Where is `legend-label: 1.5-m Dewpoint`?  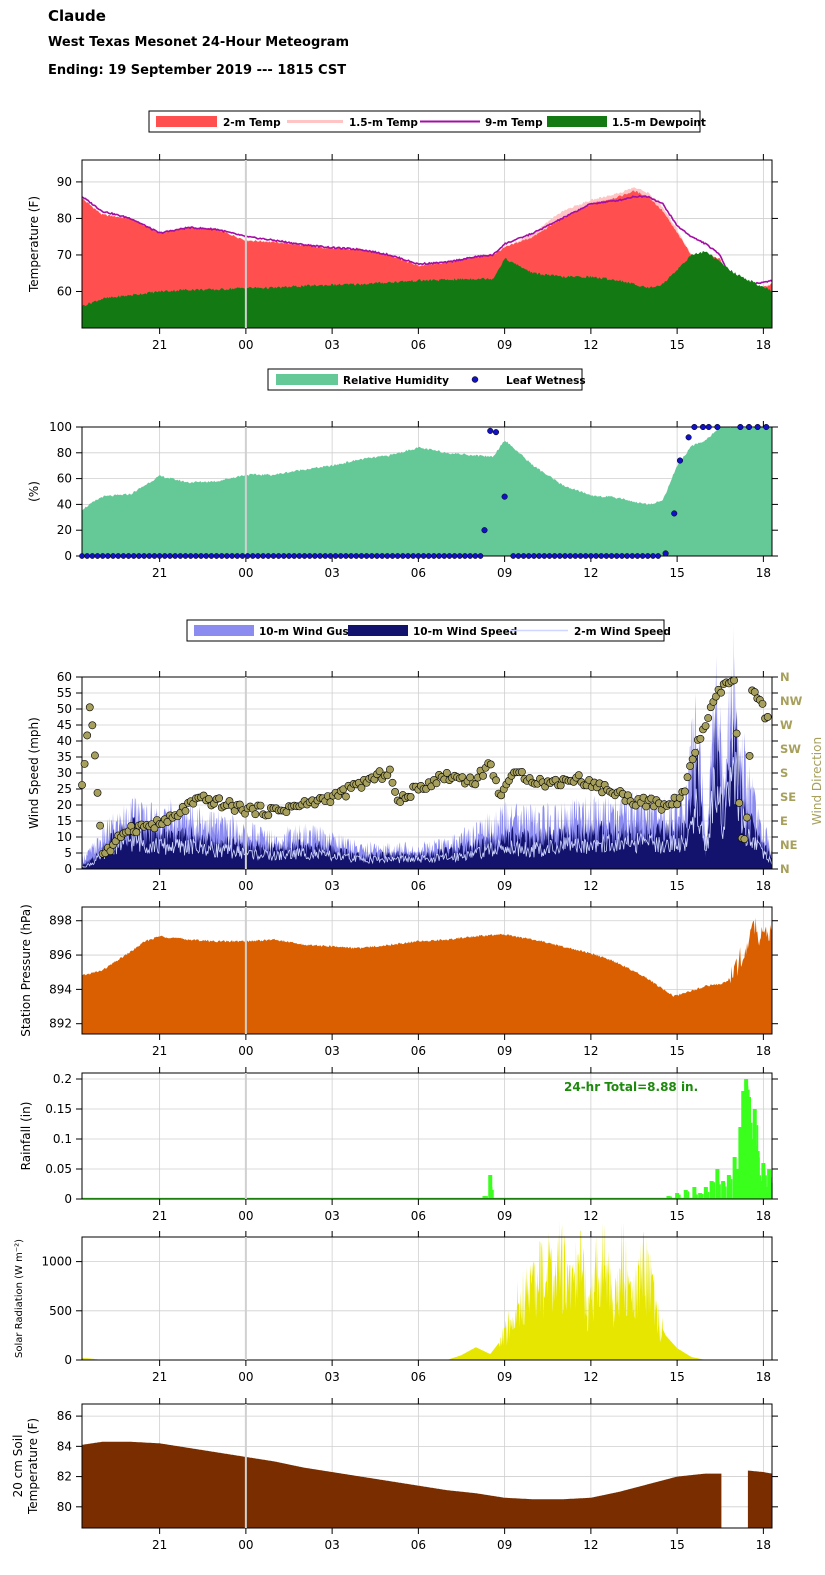
legend-label: 1.5-m Dewpoint is located at coordinates (659, 123).